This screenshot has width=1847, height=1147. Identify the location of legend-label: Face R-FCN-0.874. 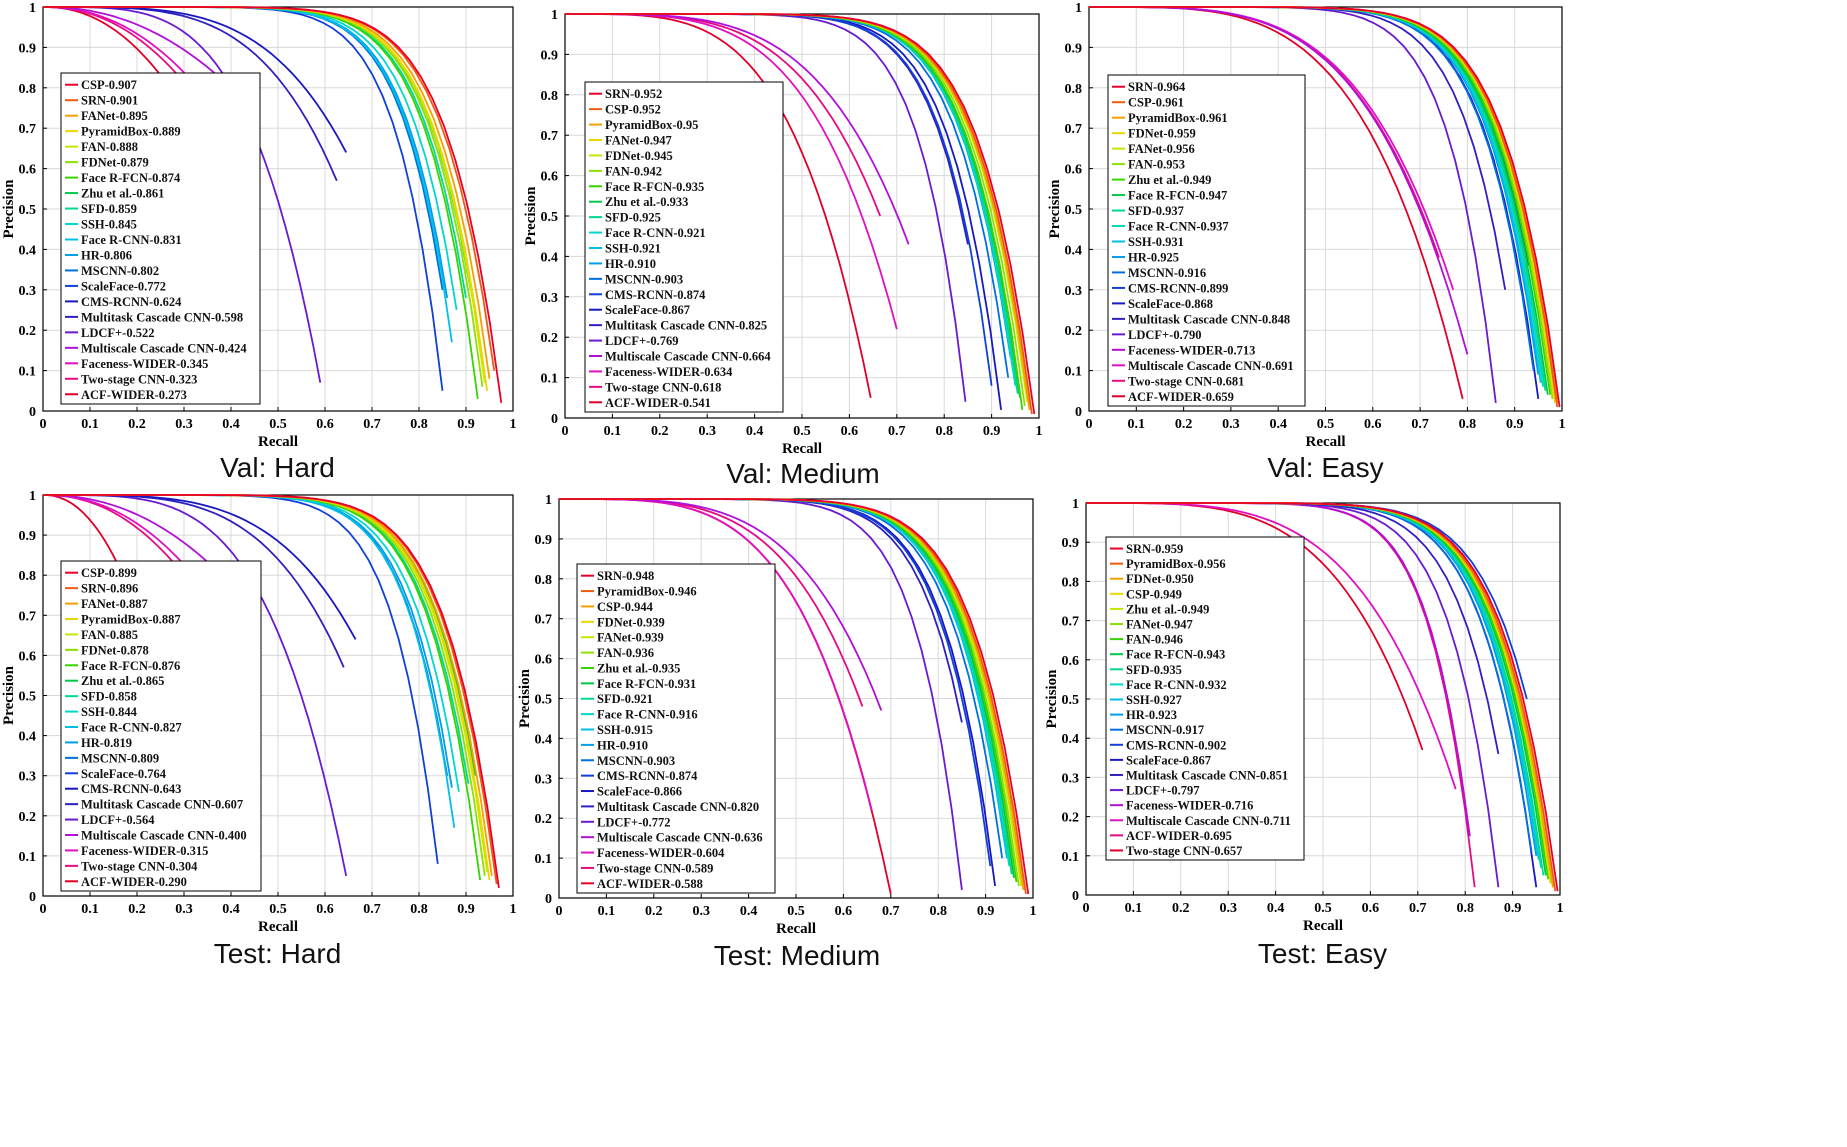
(131, 178).